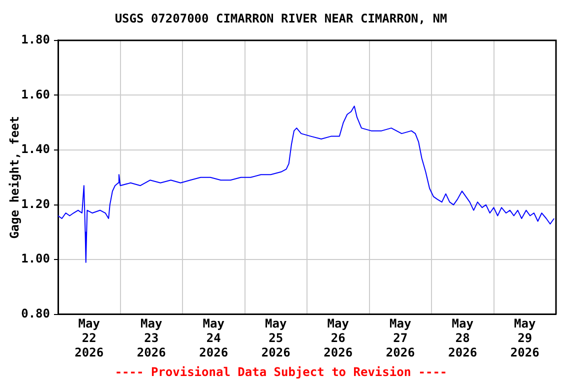 This screenshot has height=384, width=576. What do you see at coordinates (89, 338) in the screenshot?
I see `x-tick-label: May 22 2026` at bounding box center [89, 338].